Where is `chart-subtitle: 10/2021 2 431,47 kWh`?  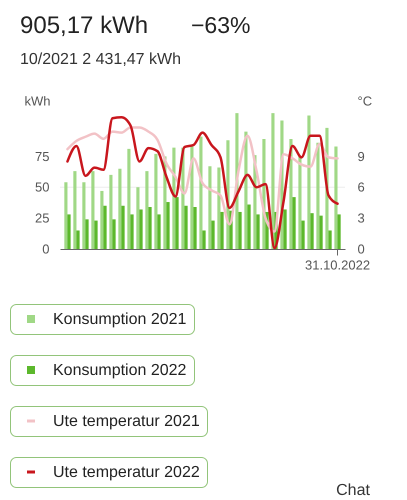
chart-subtitle: 10/2021 2 431,47 kWh is located at coordinates (101, 59).